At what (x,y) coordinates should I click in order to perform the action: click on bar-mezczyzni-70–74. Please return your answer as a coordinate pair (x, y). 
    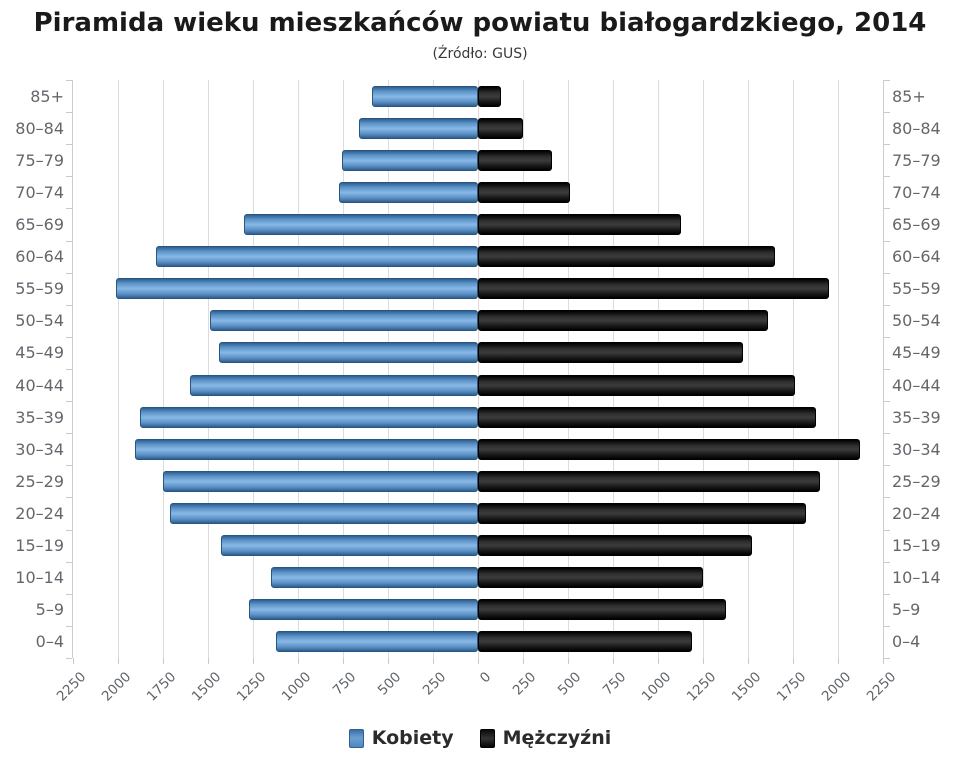
    Looking at the image, I should click on (524, 192).